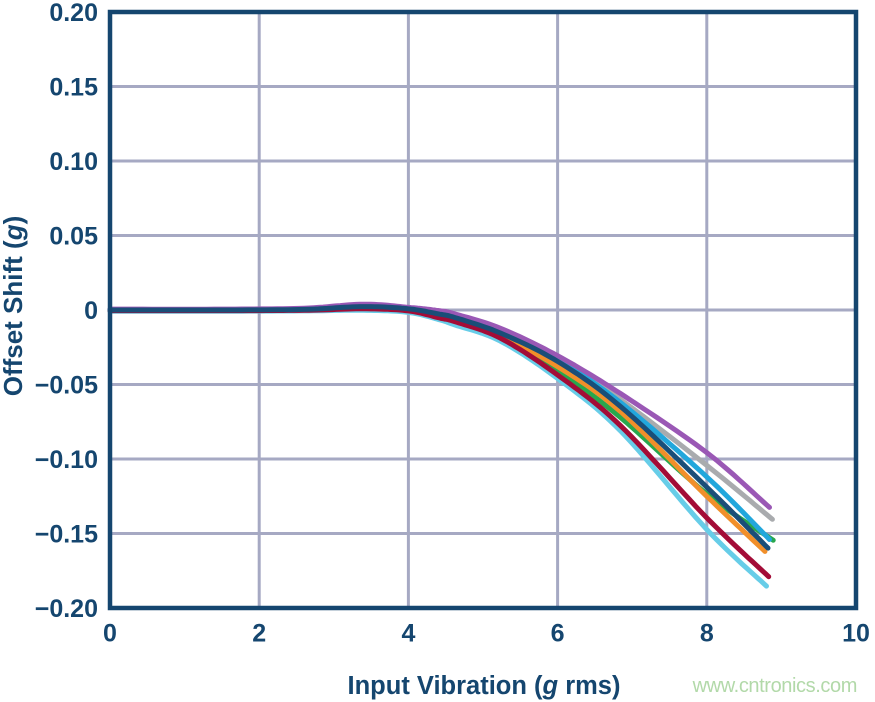 The image size is (875, 702). What do you see at coordinates (259, 634) in the screenshot?
I see `svg-text: 2` at bounding box center [259, 634].